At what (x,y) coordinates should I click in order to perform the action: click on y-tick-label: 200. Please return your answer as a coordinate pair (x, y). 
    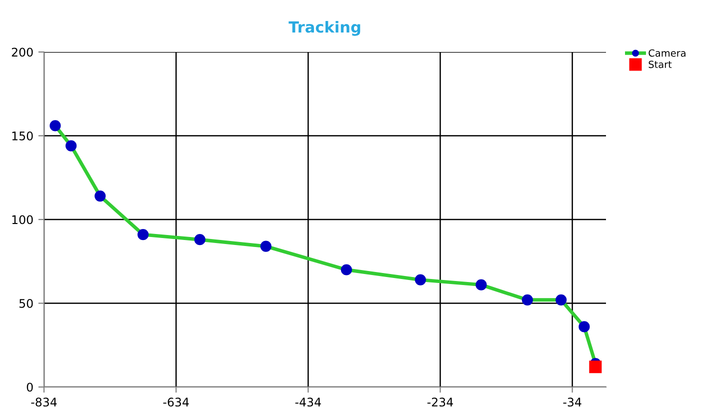
    Looking at the image, I should click on (22, 52).